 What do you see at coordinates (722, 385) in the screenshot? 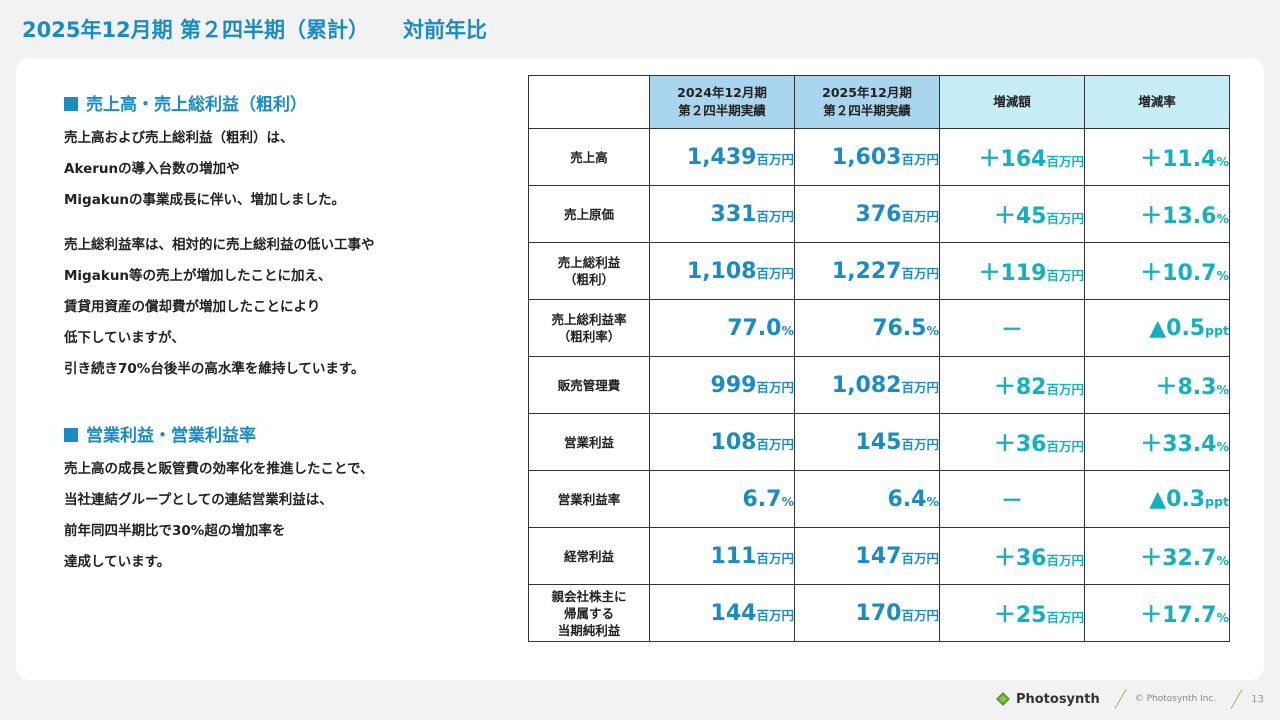
I see `prev-value-cell: 999百万円` at bounding box center [722, 385].